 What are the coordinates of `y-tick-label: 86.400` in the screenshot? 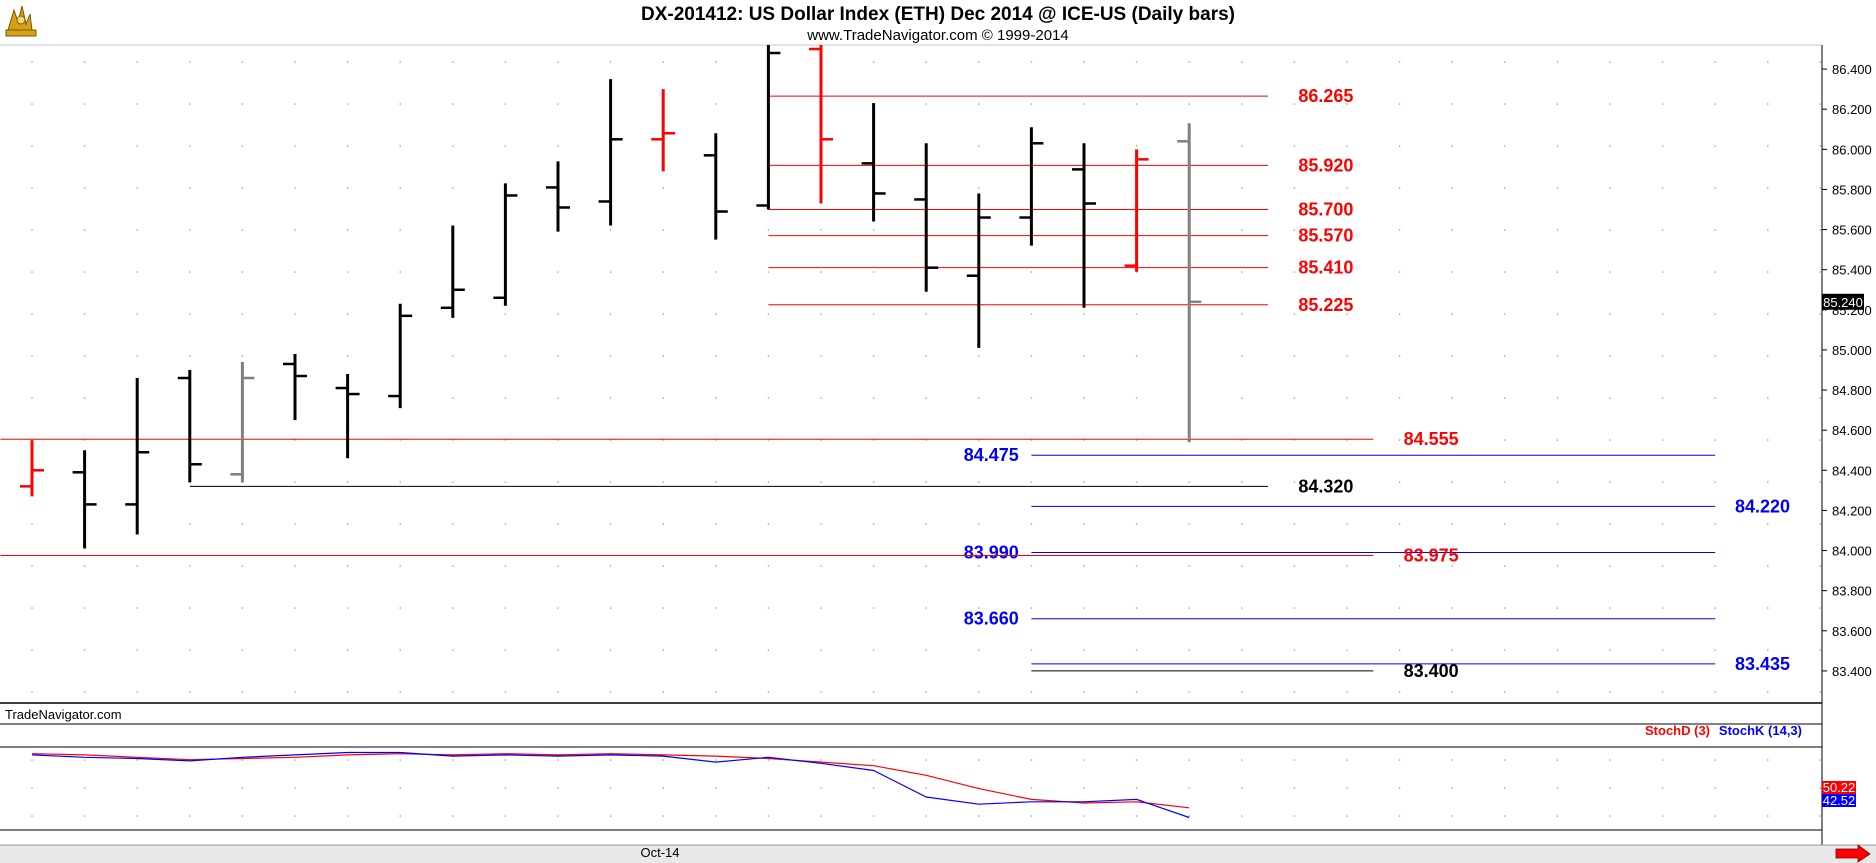 It's located at (1852, 69).